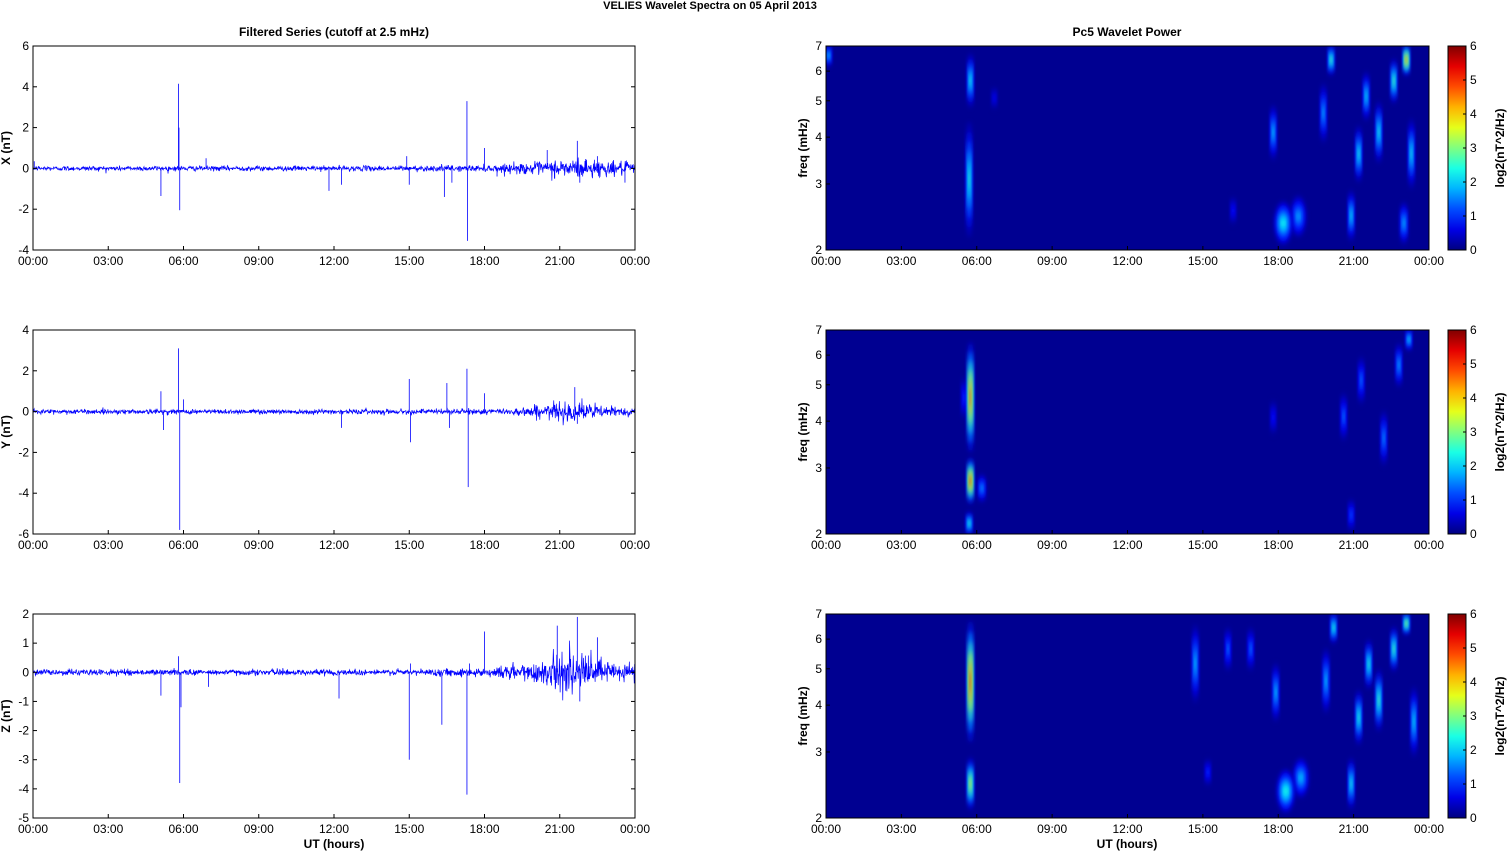  What do you see at coordinates (1473, 716) in the screenshot?
I see `colorbar-tick-label: 3` at bounding box center [1473, 716].